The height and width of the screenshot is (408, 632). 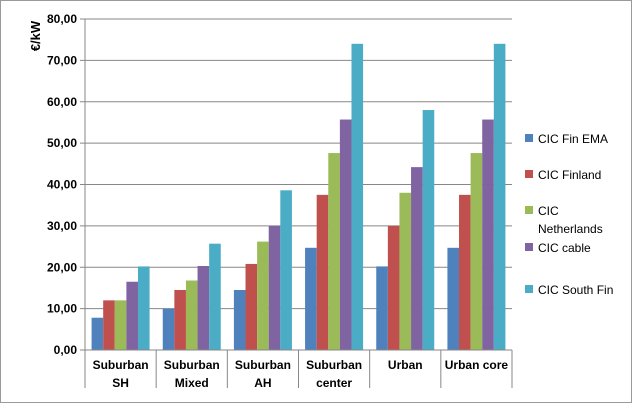 What do you see at coordinates (573, 139) in the screenshot?
I see `legend-label: CIC Fin EMA` at bounding box center [573, 139].